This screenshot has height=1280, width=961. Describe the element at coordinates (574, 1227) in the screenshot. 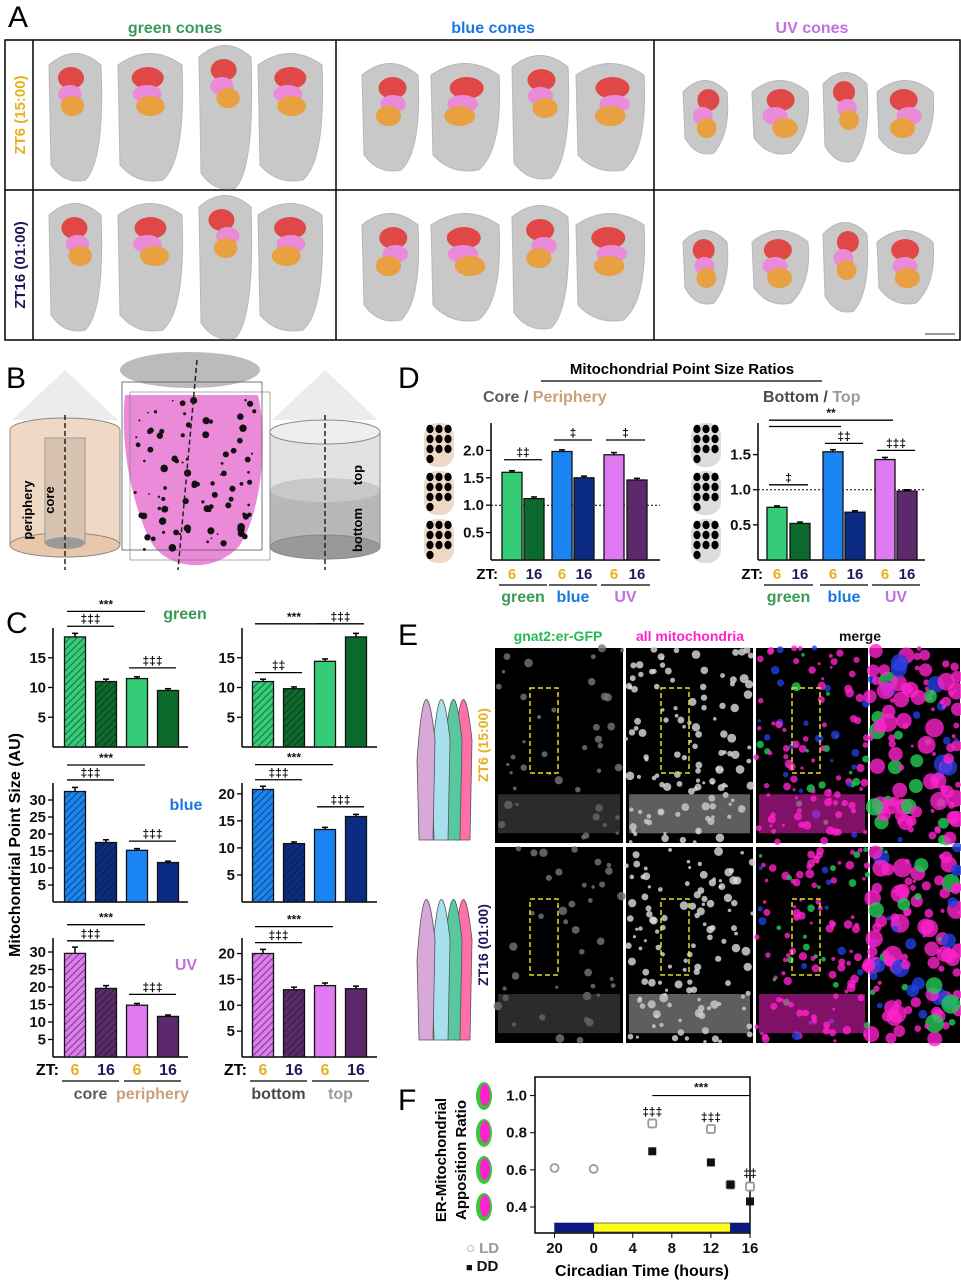

I see `light-phase-night` at that location.